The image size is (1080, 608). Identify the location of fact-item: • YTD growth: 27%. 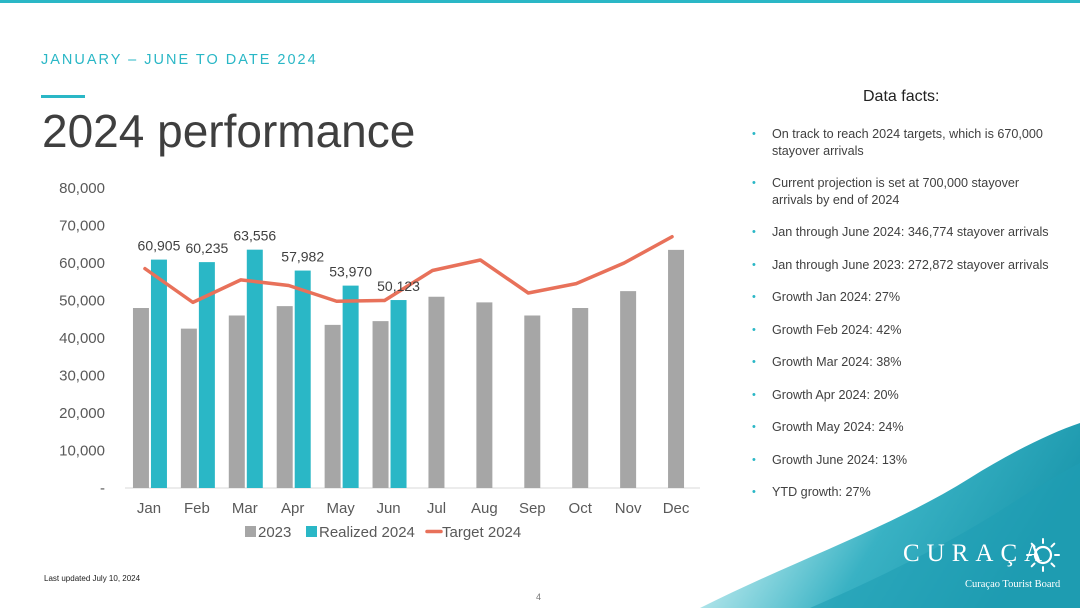
(902, 492).